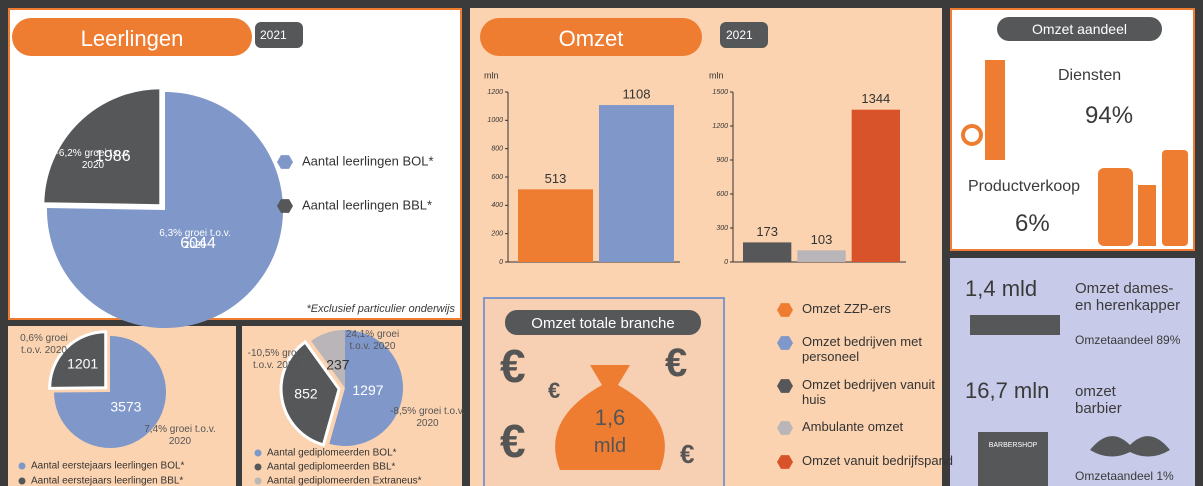 The height and width of the screenshot is (486, 1203). Describe the element at coordinates (344, 481) in the screenshot. I see `legend-label: Aantal gediplomeerden Extraneus*` at that location.